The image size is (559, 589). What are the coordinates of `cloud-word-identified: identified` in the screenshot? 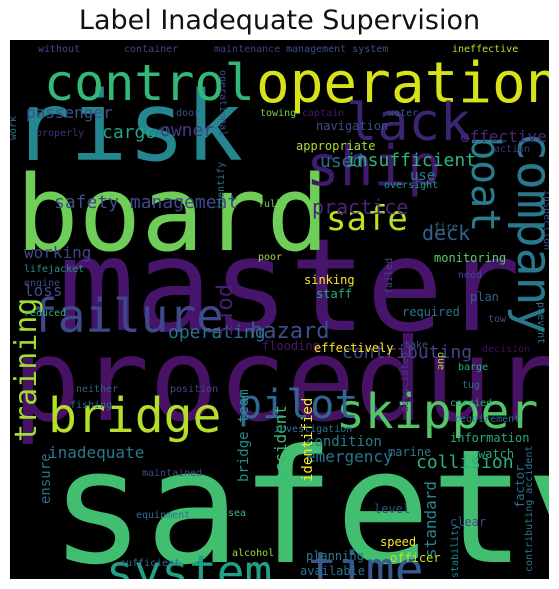 It's located at (308, 440).